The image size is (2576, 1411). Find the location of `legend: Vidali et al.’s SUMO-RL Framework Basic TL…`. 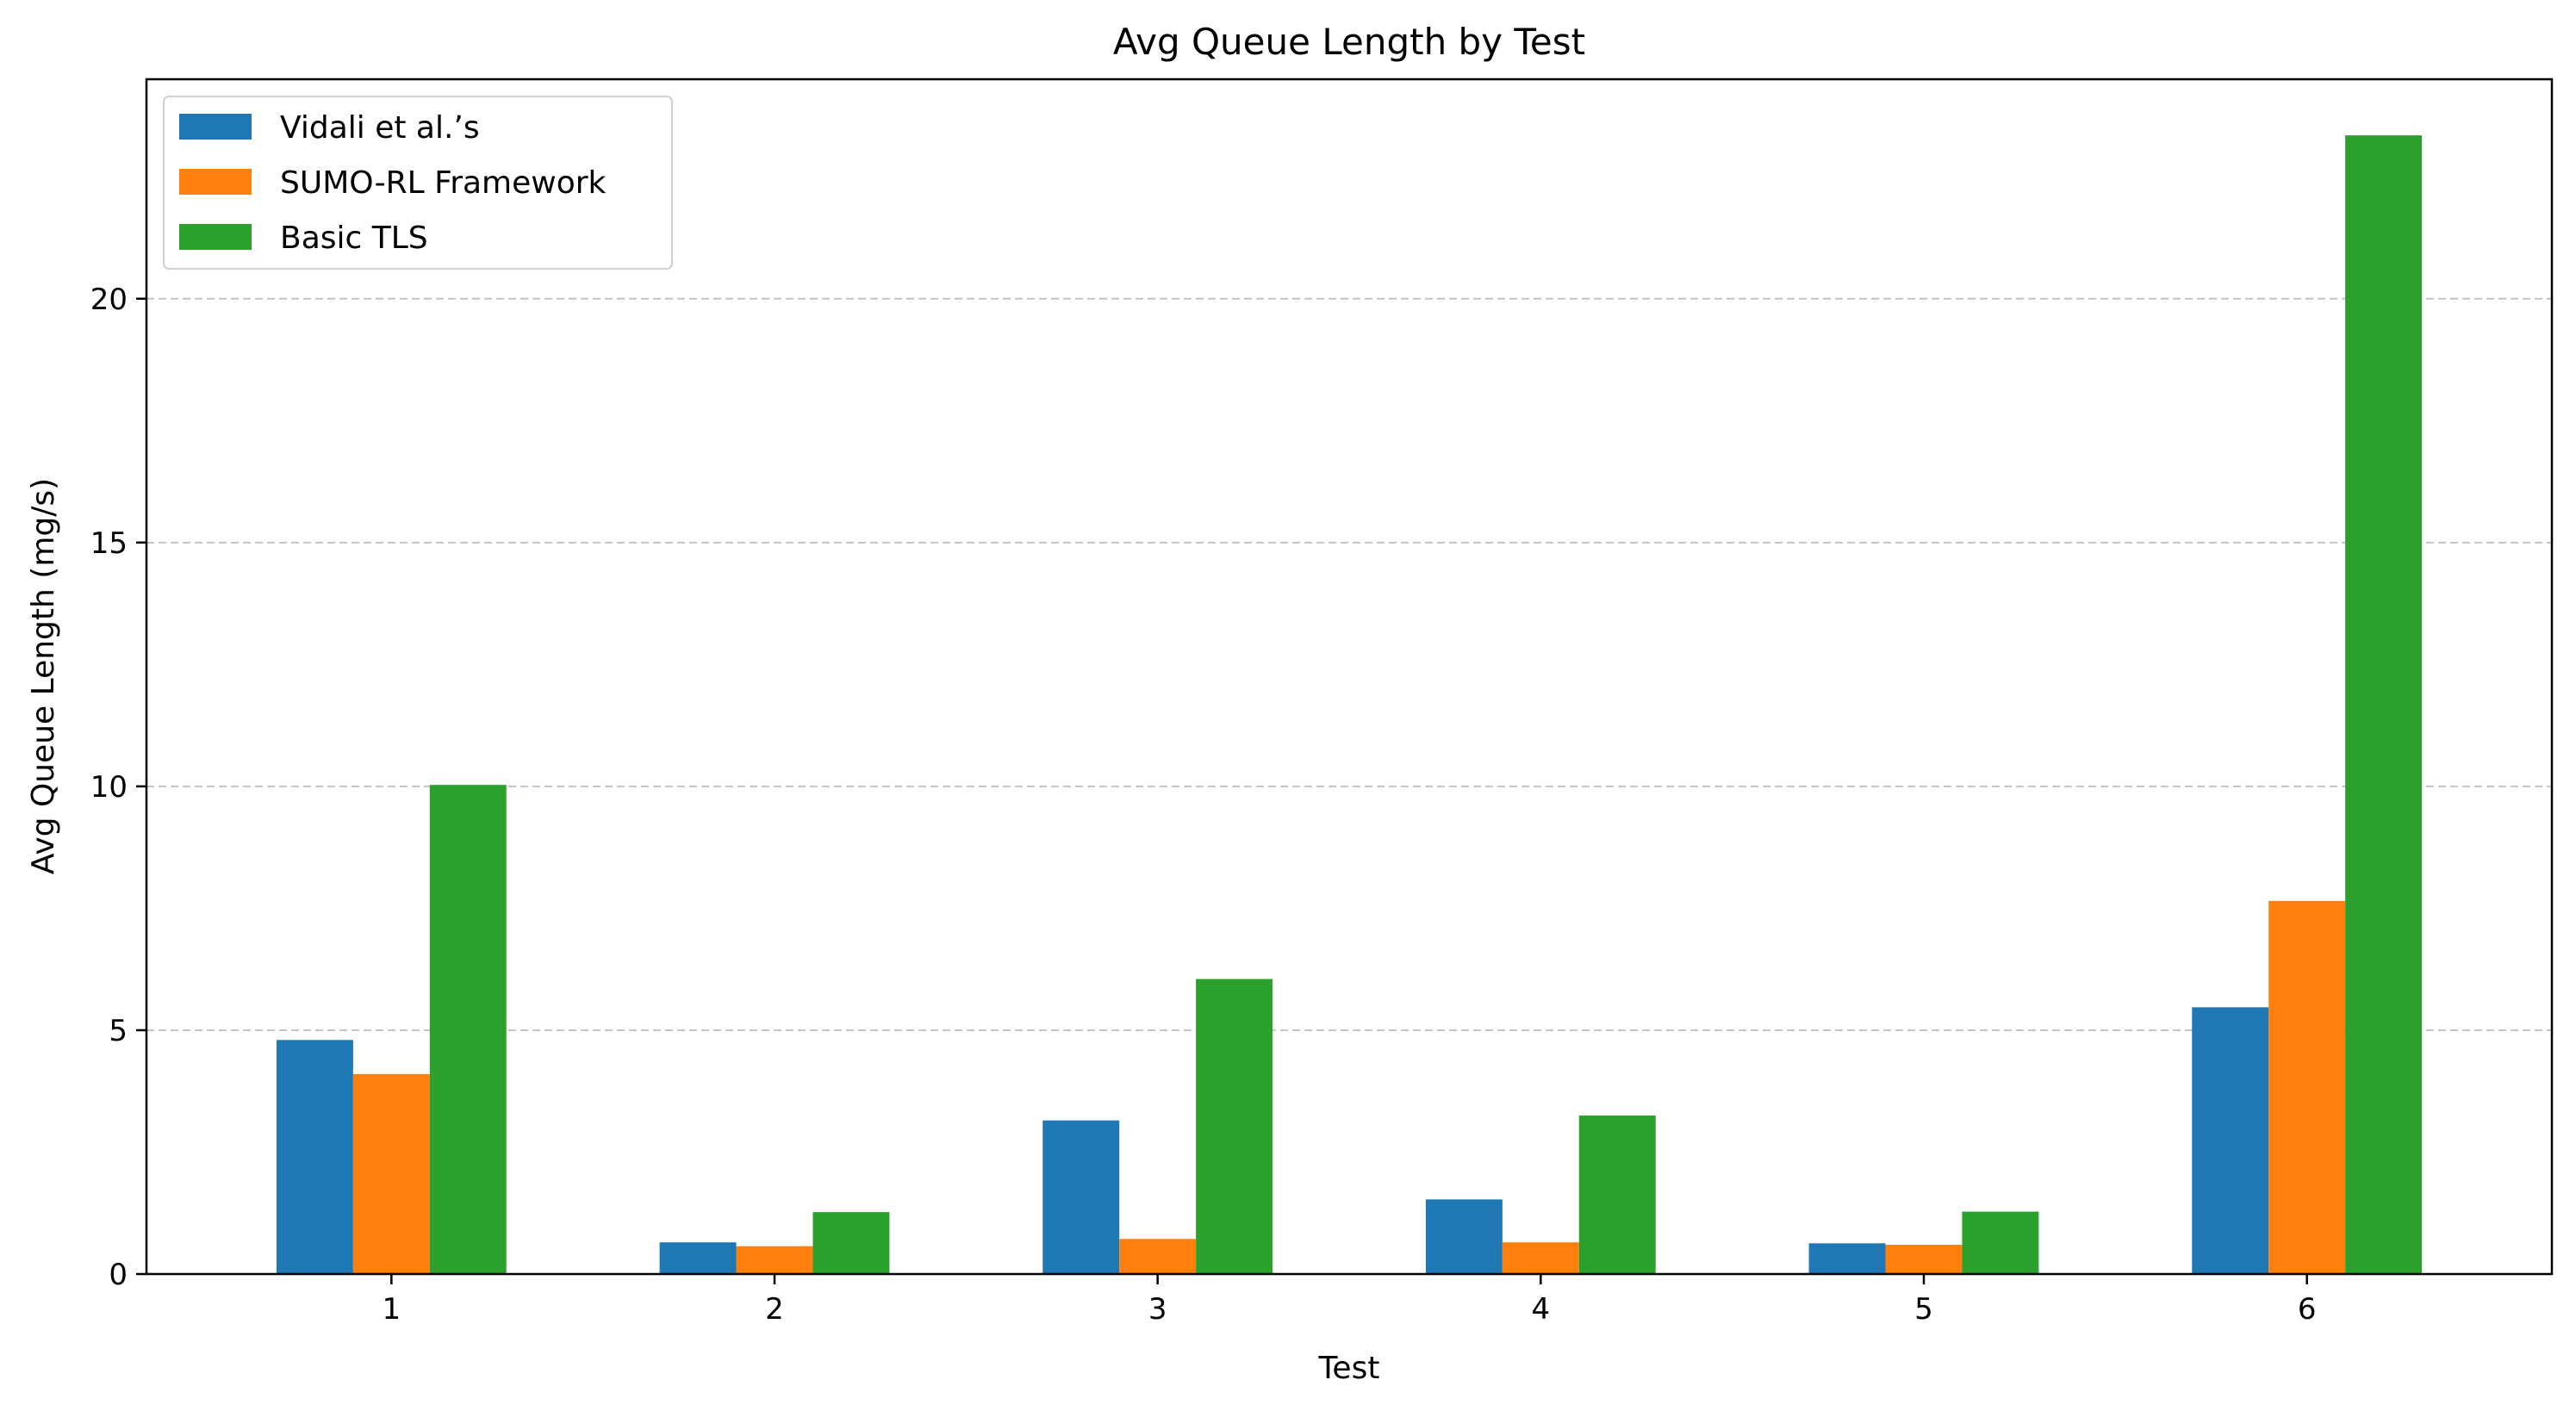

legend: Vidali et al.’s SUMO-RL Framework Basic TL… is located at coordinates (418, 183).